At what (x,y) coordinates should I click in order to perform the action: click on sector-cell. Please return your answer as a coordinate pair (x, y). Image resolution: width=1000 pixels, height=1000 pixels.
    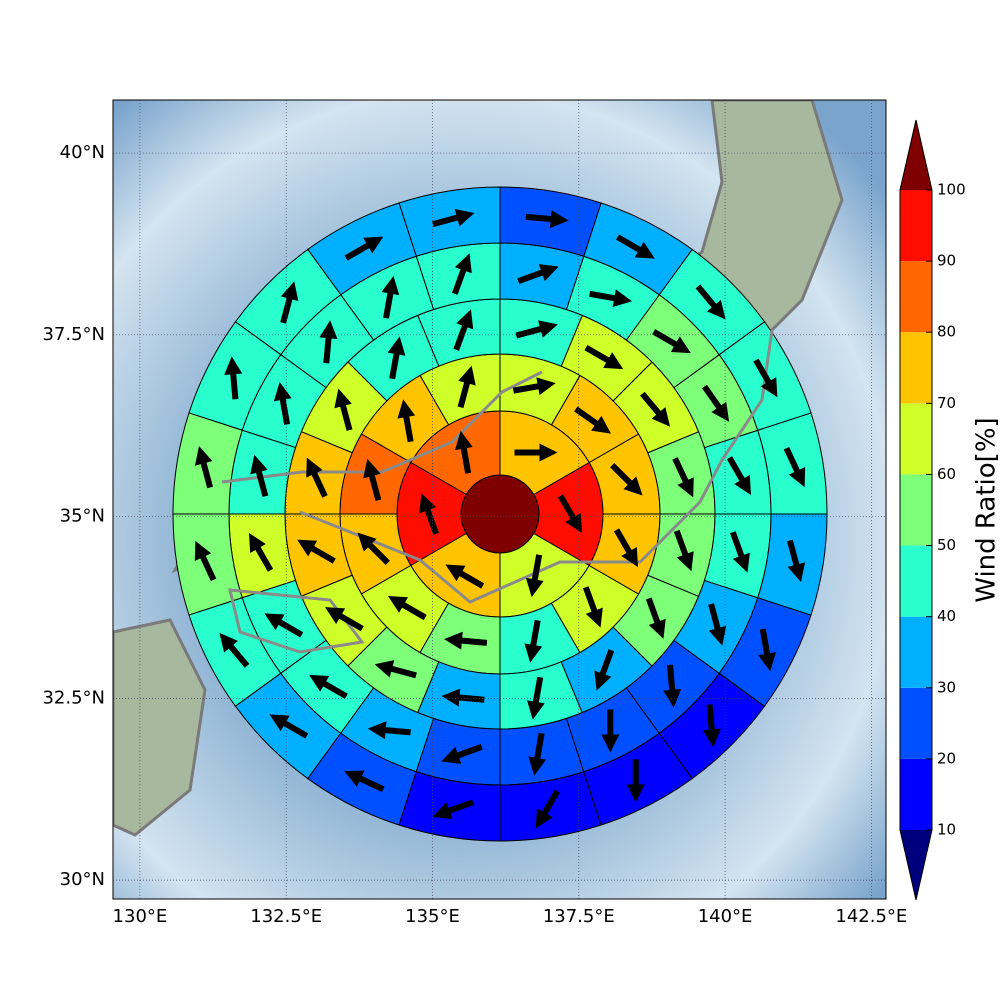
    Looking at the image, I should click on (792, 564).